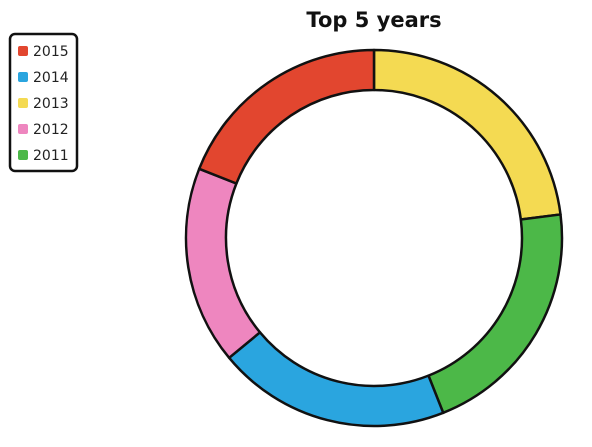 This screenshot has height=447, width=592. Describe the element at coordinates (23, 155) in the screenshot. I see `legend-swatch-2011` at that location.